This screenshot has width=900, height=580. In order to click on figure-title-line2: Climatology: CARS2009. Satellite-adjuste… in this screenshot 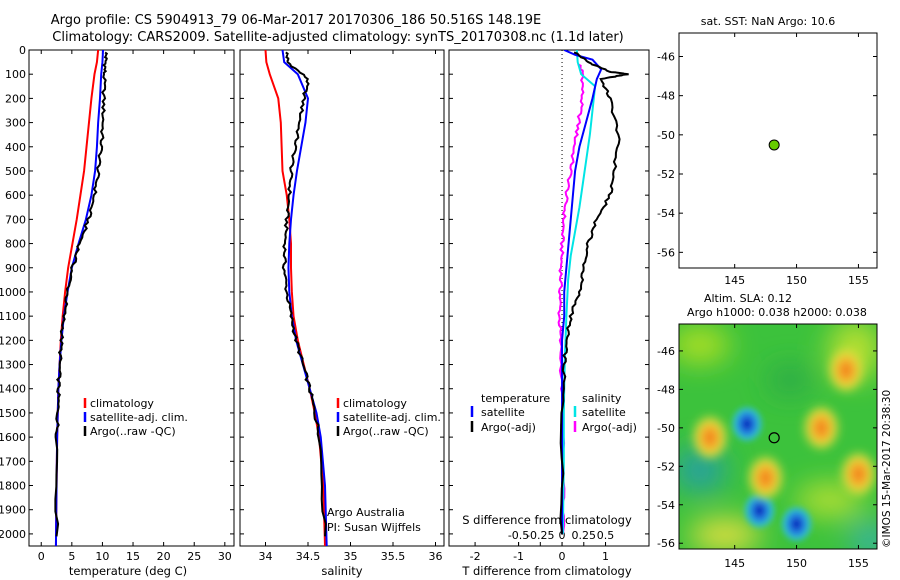, I will do `click(338, 37)`.